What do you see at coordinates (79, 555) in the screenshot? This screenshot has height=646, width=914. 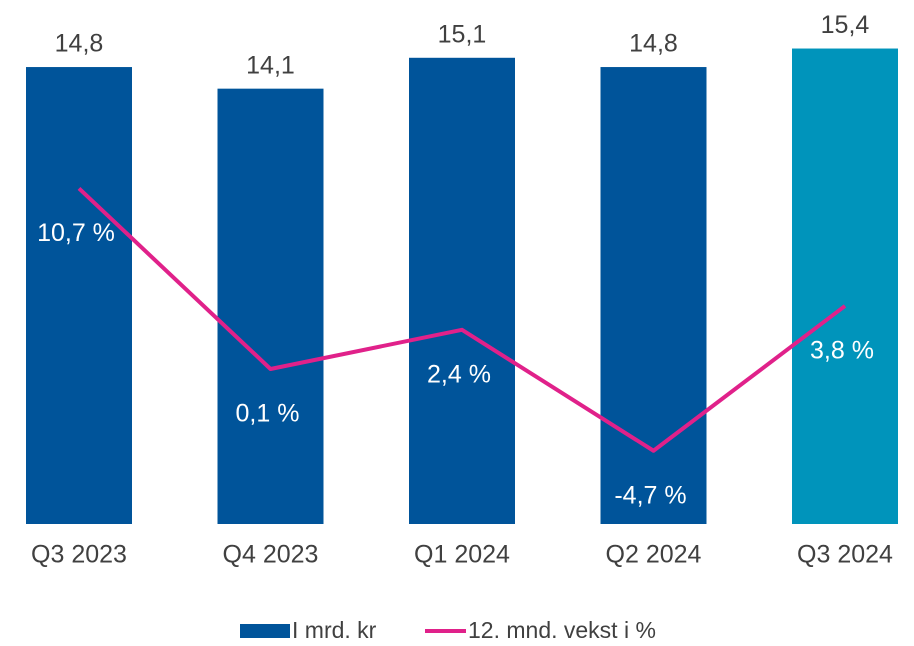 I see `x-tick-label: Q3 2023` at bounding box center [79, 555].